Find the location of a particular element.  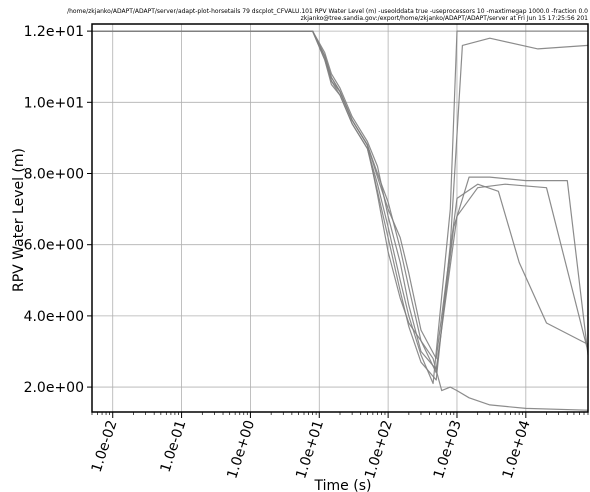

x-tick-label: 1.0e+01 is located at coordinates (310, 449).